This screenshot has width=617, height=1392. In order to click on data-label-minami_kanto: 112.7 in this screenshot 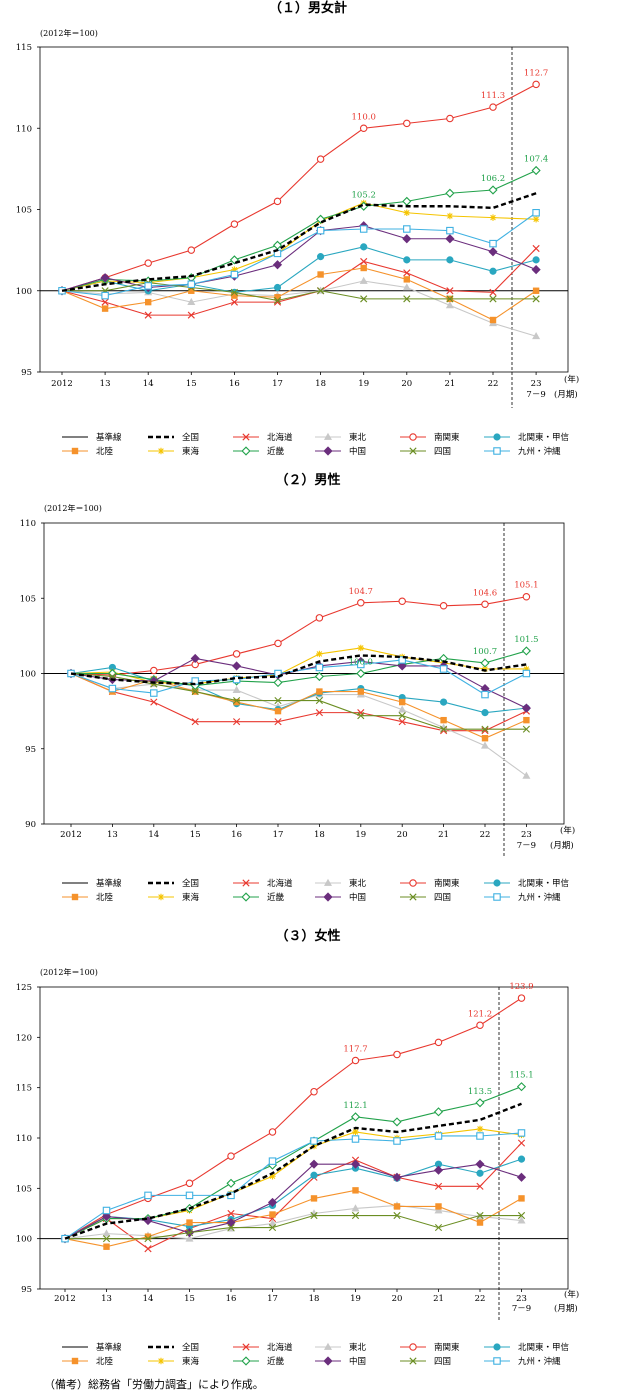, I will do `click(536, 73)`.